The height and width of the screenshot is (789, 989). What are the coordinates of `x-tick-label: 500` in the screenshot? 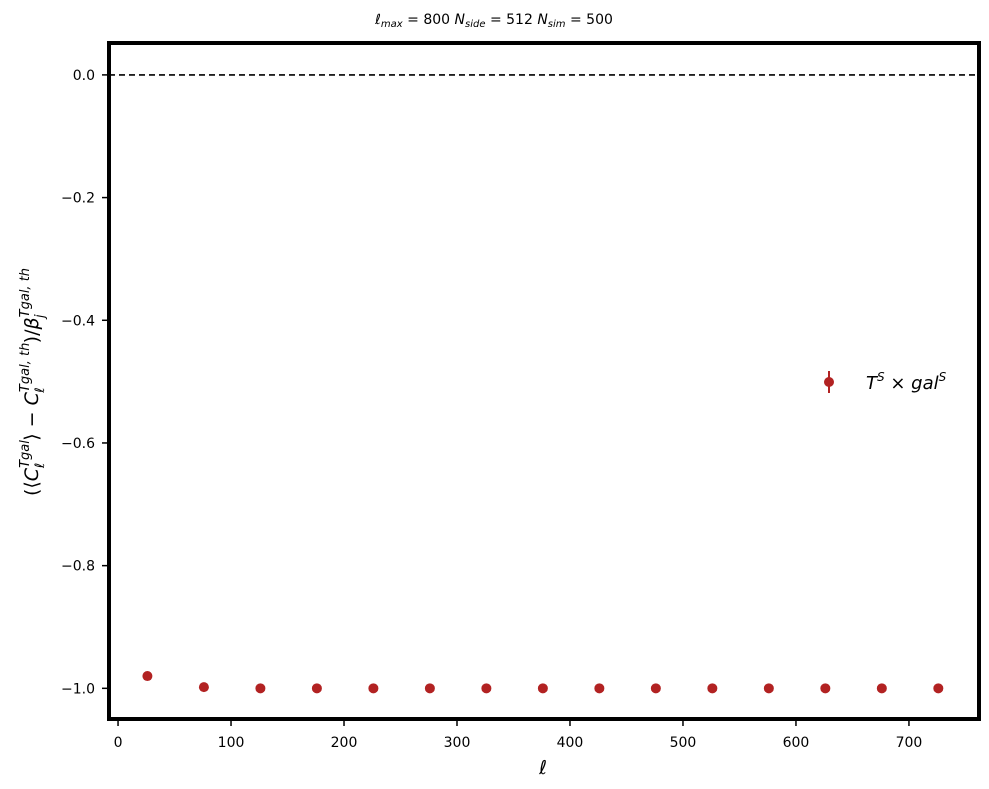 It's located at (683, 743).